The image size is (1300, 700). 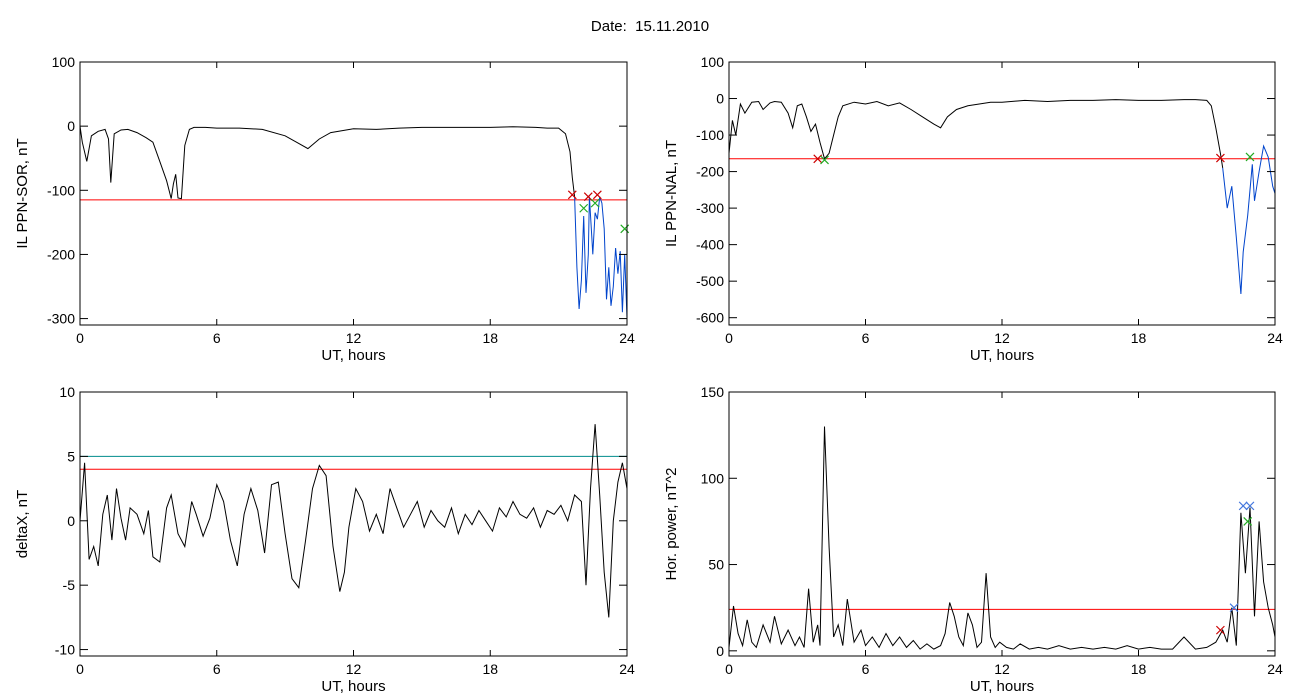 What do you see at coordinates (713, 392) in the screenshot?
I see `y-tick-label: 150` at bounding box center [713, 392].